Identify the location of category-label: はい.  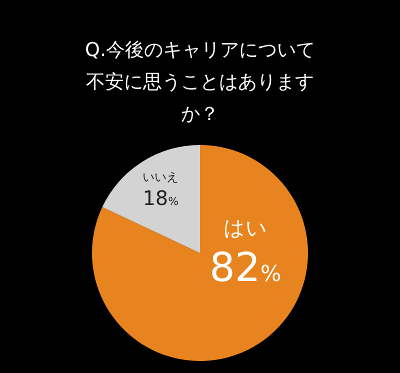
(245, 228).